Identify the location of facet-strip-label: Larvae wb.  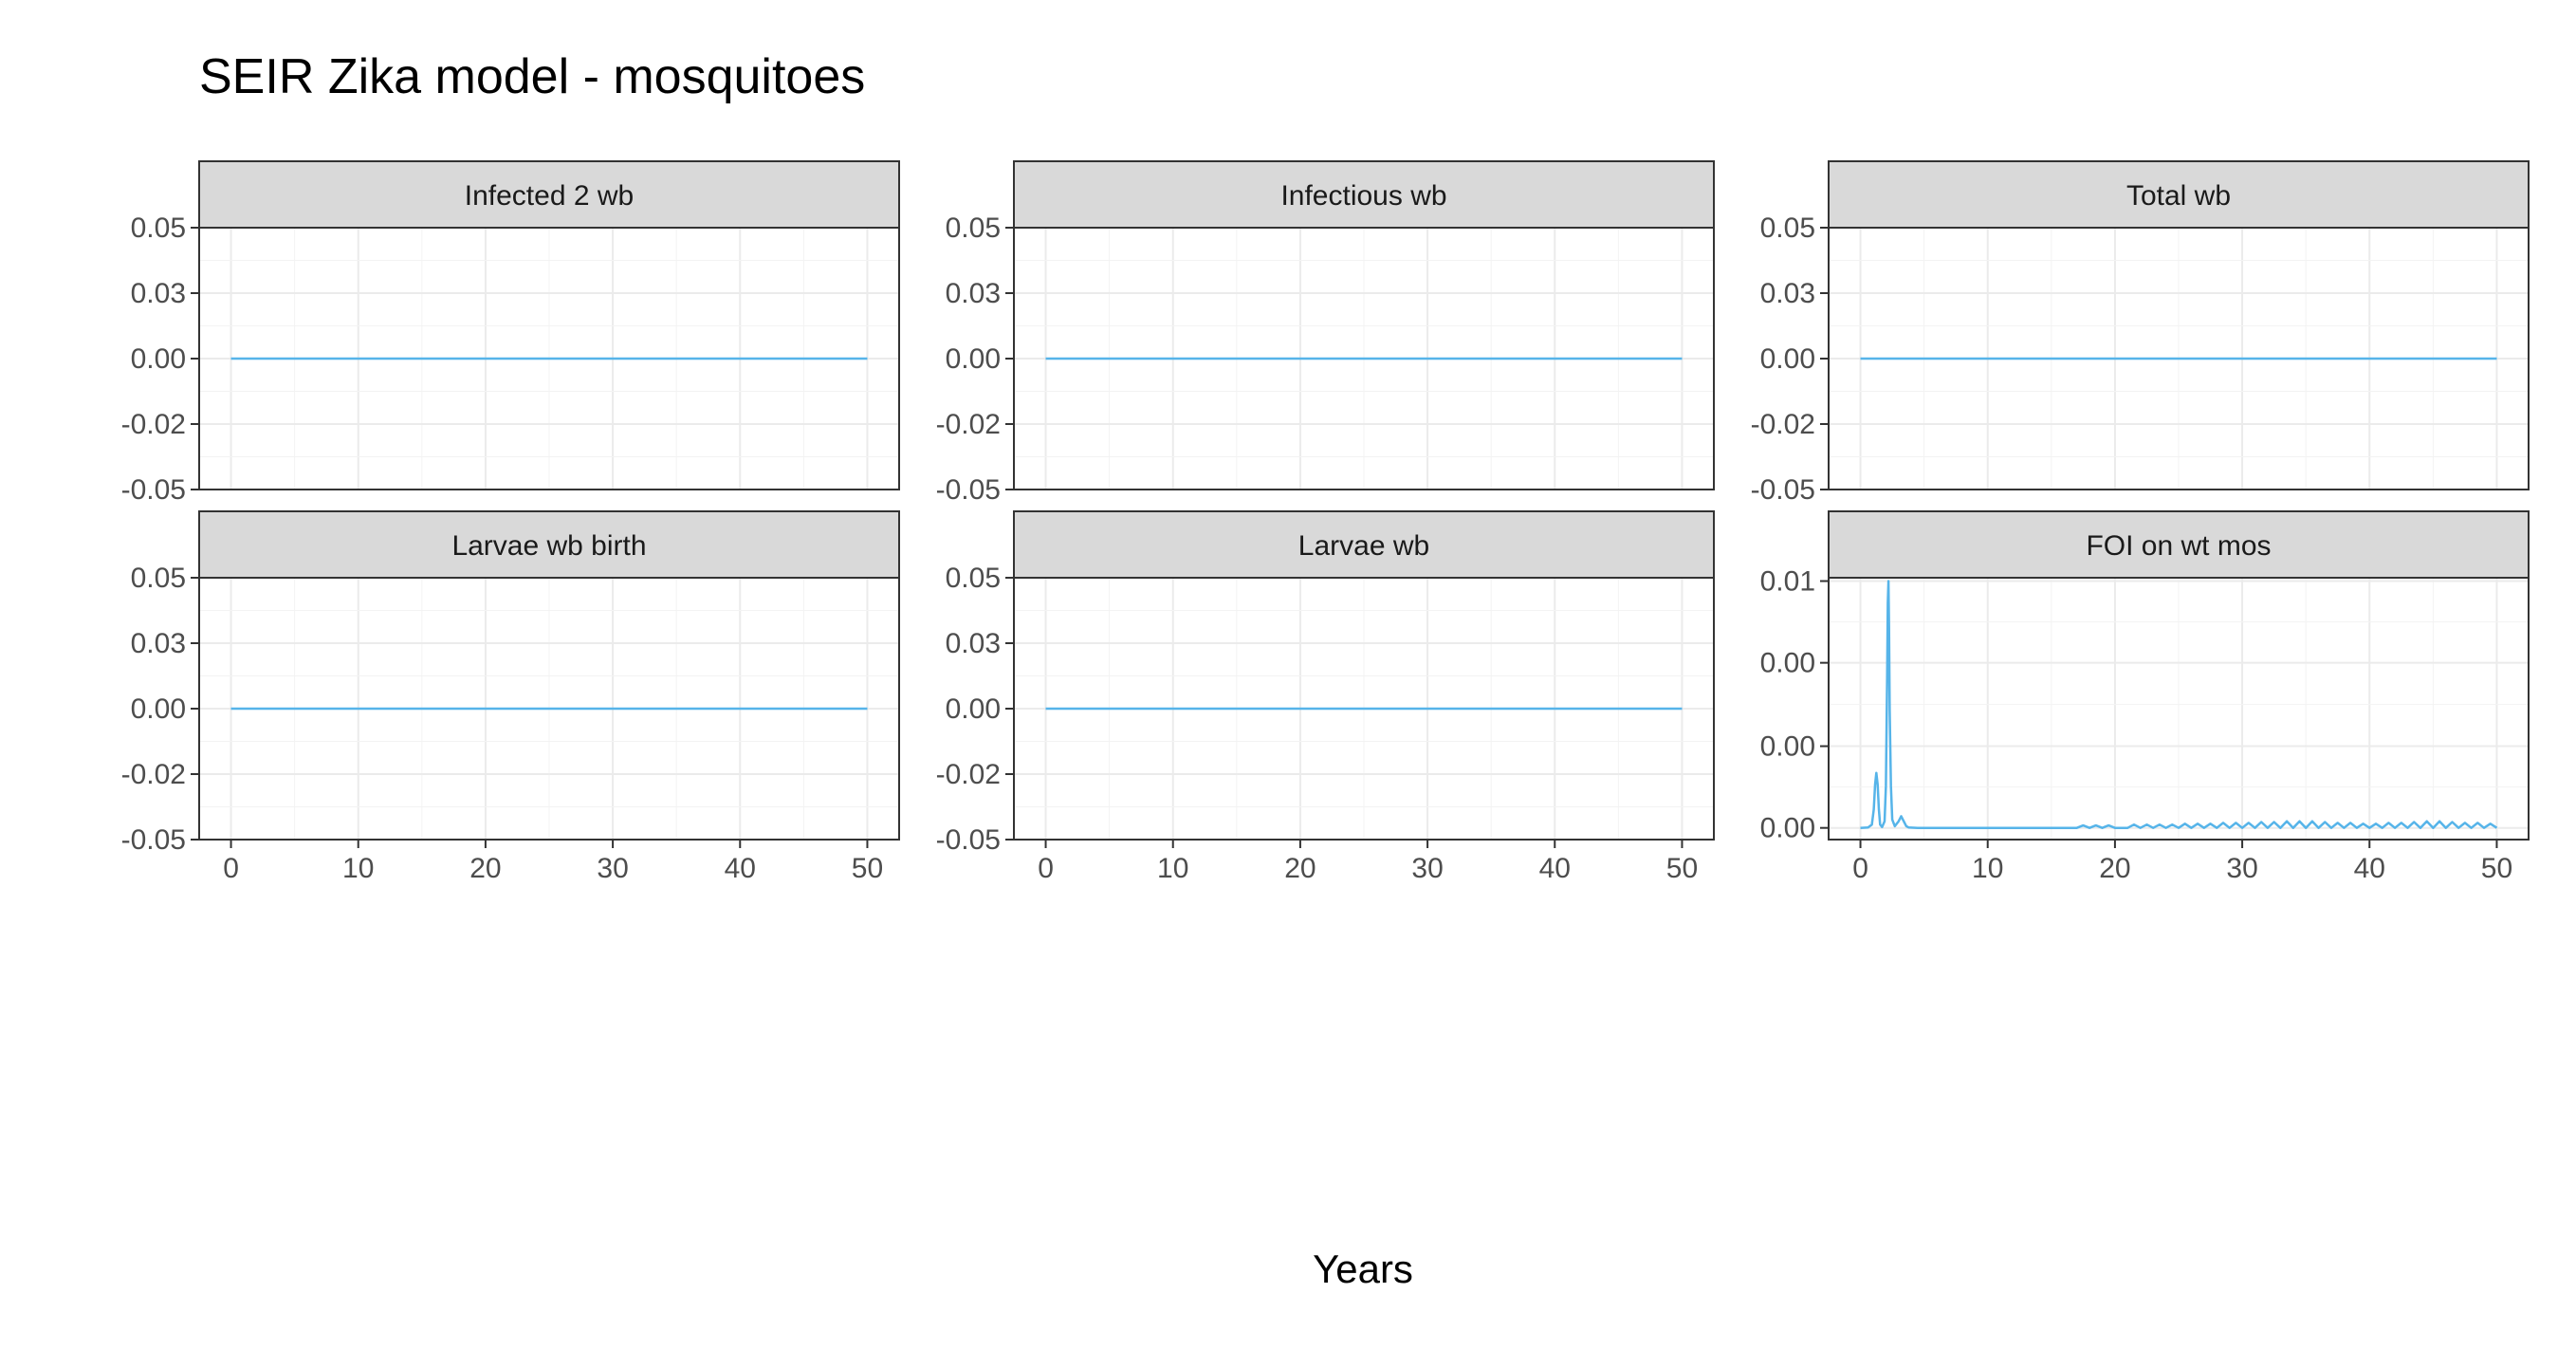
(1363, 546).